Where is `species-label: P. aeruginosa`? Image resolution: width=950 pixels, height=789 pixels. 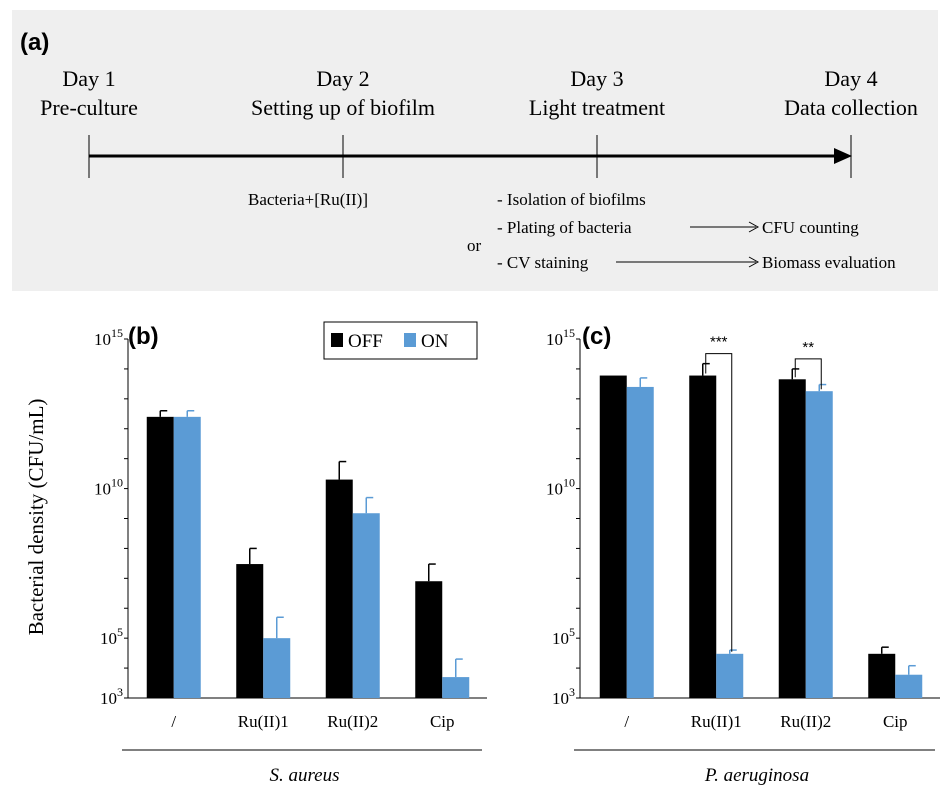 species-label: P. aeruginosa is located at coordinates (756, 775).